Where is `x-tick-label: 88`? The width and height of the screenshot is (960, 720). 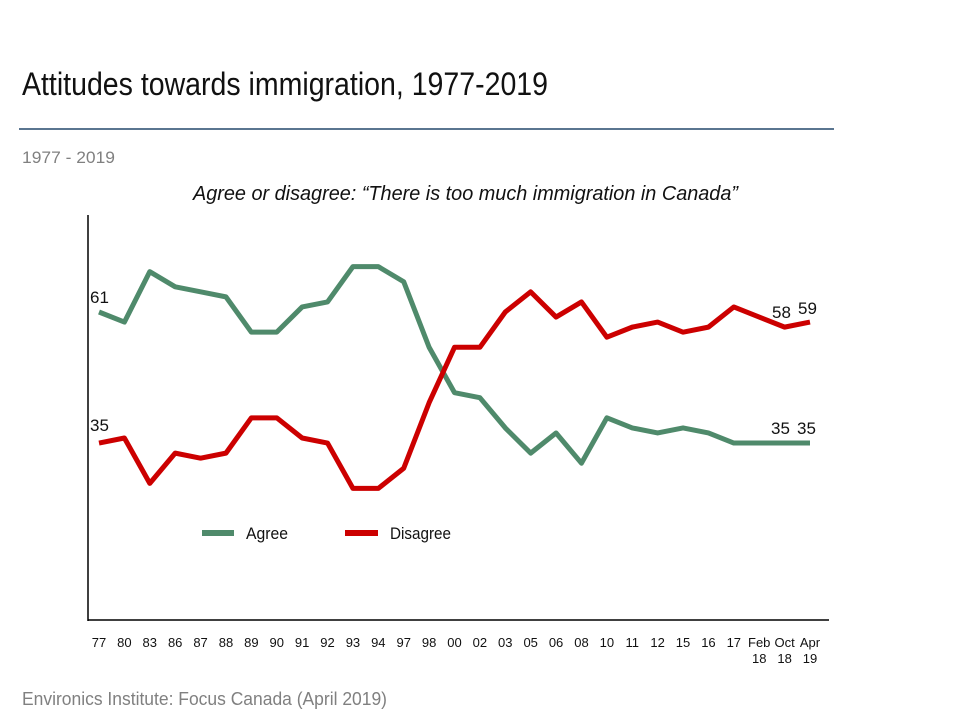 x-tick-label: 88 is located at coordinates (226, 642).